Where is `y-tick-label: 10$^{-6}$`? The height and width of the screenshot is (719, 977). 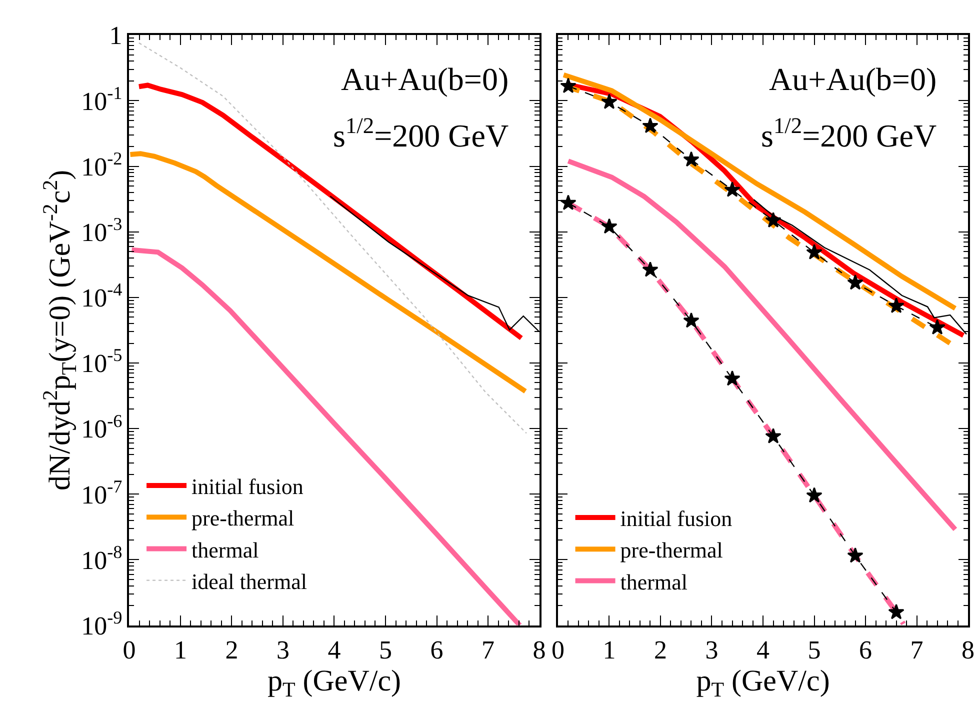
y-tick-label: 10$^{-6}$ is located at coordinates (101, 427).